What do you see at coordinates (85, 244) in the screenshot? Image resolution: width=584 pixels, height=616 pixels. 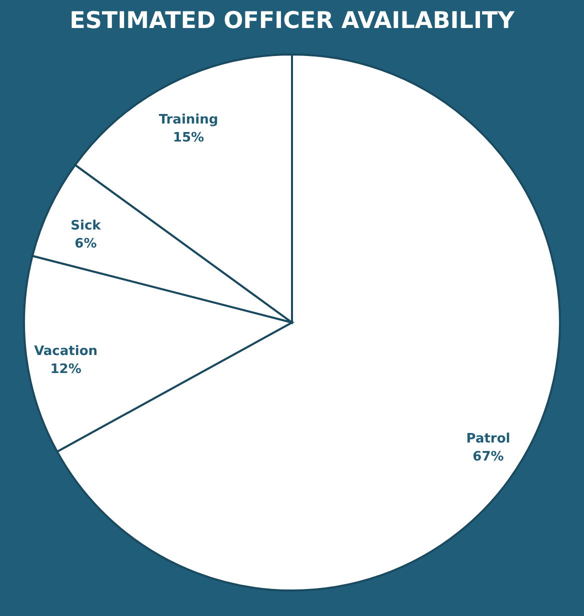 I see `data-label: 6%` at bounding box center [85, 244].